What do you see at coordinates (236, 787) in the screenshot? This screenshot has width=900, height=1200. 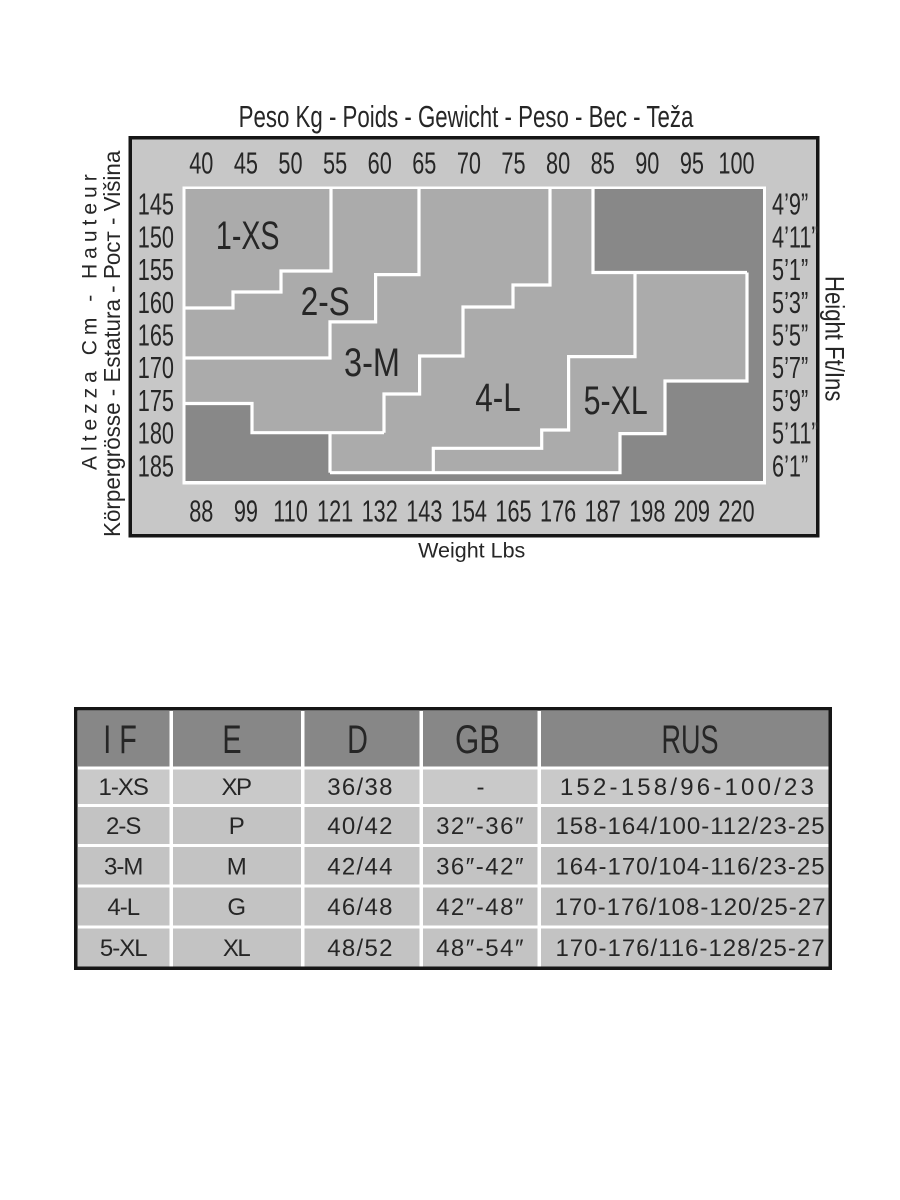 I see `svg-text: XP` at bounding box center [236, 787].